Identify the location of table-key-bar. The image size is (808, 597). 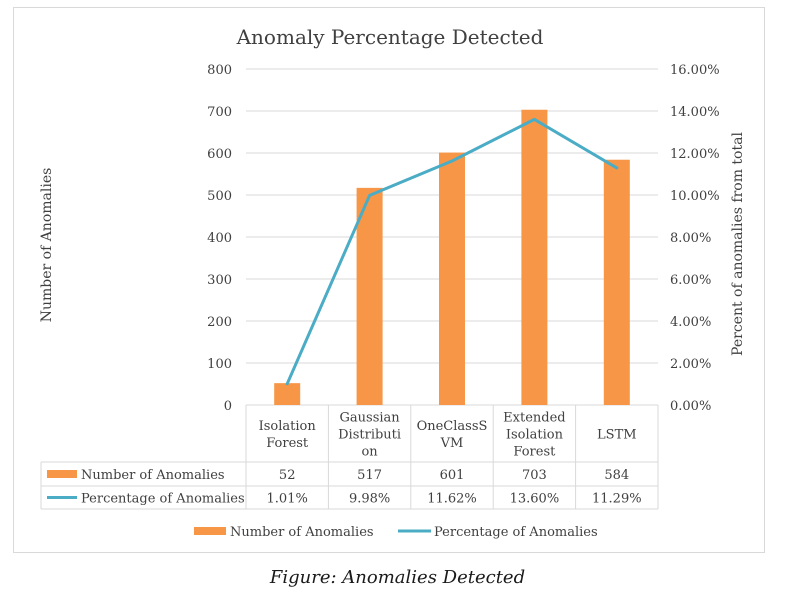
(62, 474).